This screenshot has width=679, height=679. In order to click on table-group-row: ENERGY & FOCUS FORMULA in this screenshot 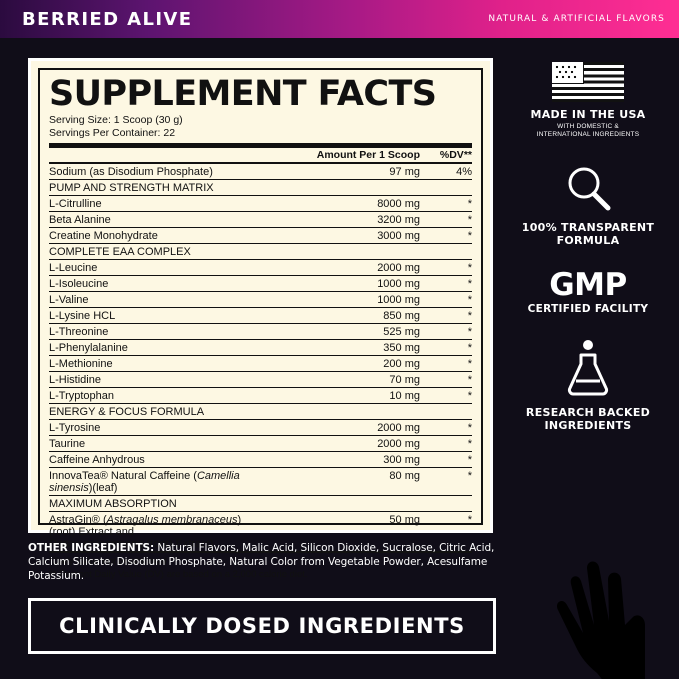, I will do `click(260, 411)`.